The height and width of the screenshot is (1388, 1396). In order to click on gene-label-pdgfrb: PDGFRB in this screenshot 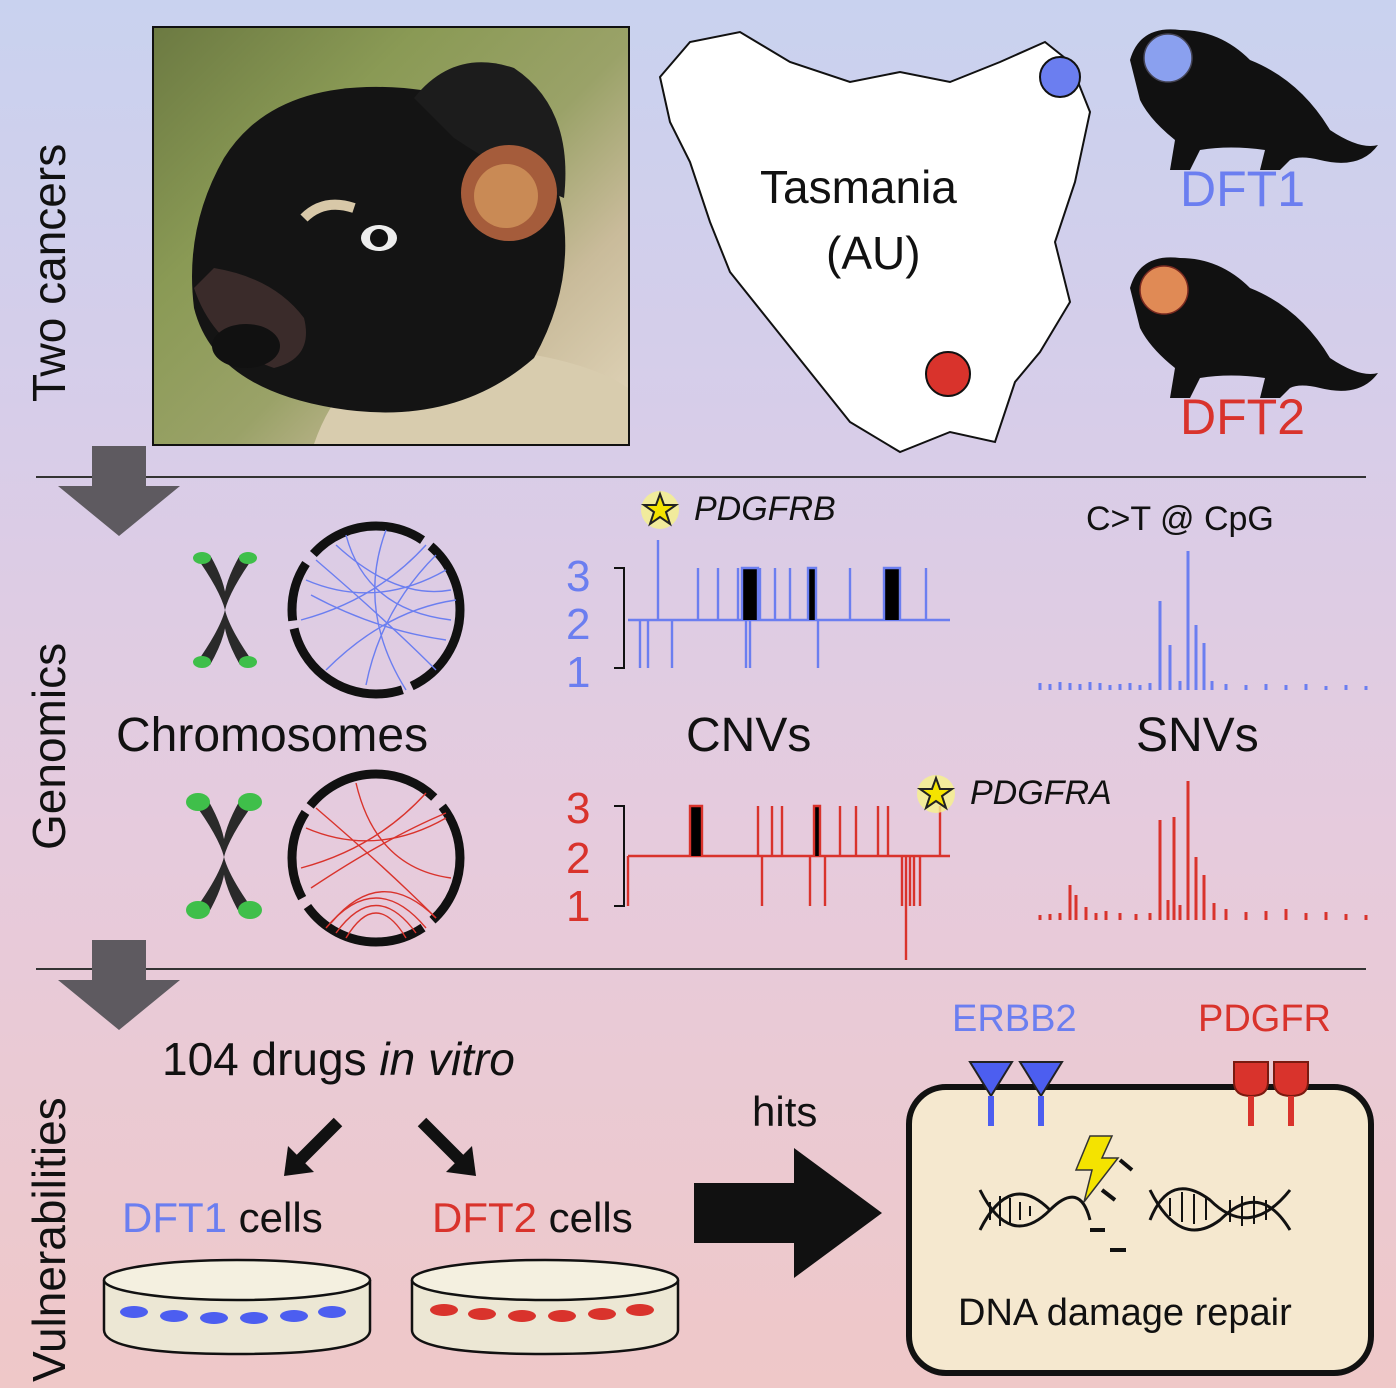, I will do `click(765, 509)`.